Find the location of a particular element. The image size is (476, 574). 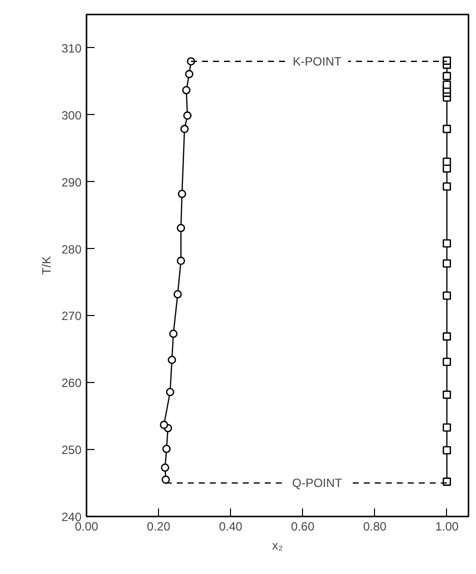

x-tick-label: 0.20 is located at coordinates (158, 527).